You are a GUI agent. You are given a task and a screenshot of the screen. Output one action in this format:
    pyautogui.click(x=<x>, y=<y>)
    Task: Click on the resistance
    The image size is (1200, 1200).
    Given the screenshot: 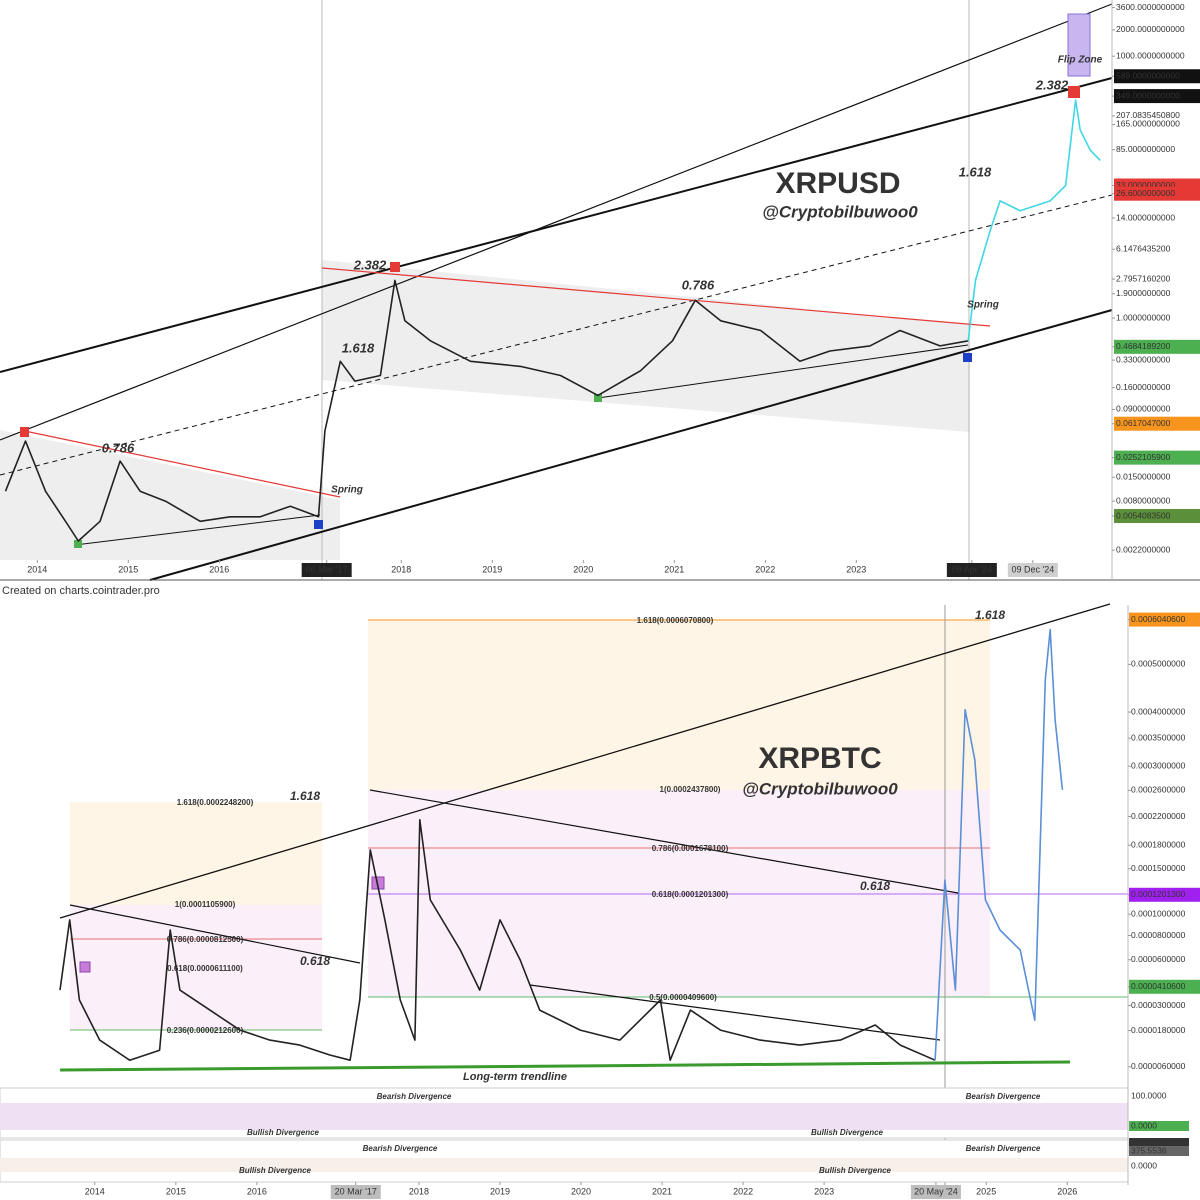 What is the action you would take?
    pyautogui.click(x=180, y=463)
    